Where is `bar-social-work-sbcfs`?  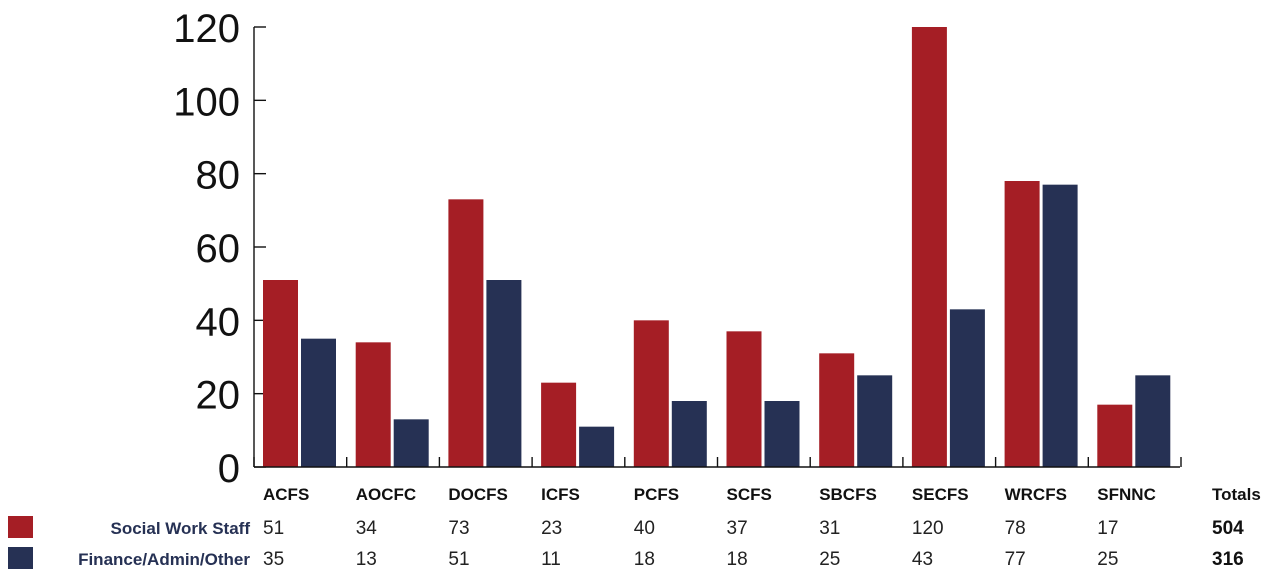 bar-social-work-sbcfs is located at coordinates (837, 410).